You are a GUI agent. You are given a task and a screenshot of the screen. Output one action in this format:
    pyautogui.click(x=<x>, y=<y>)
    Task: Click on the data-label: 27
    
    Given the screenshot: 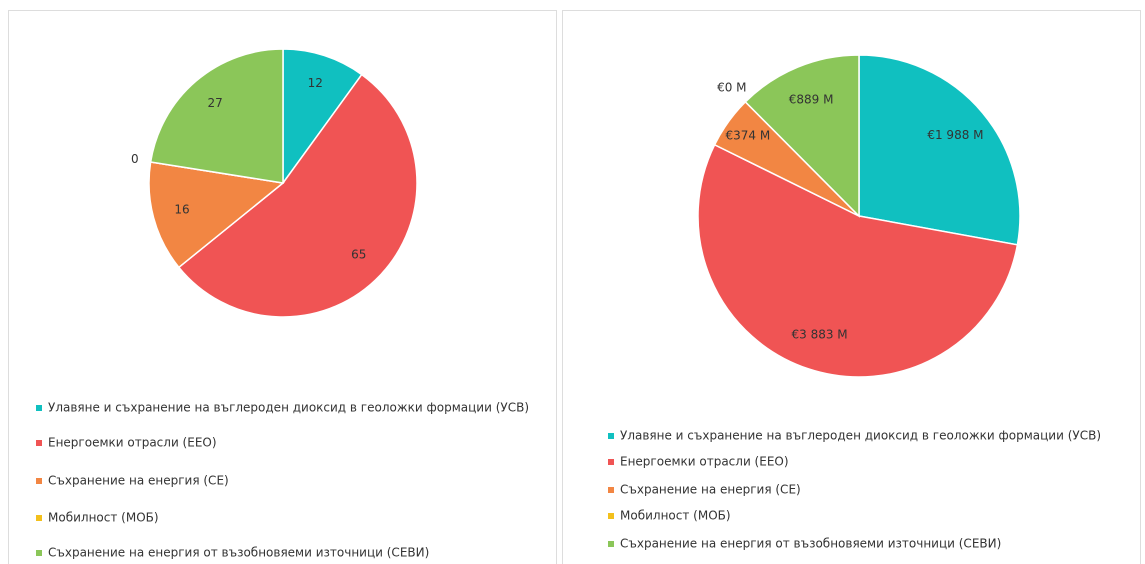 What is the action you would take?
    pyautogui.click(x=214, y=103)
    